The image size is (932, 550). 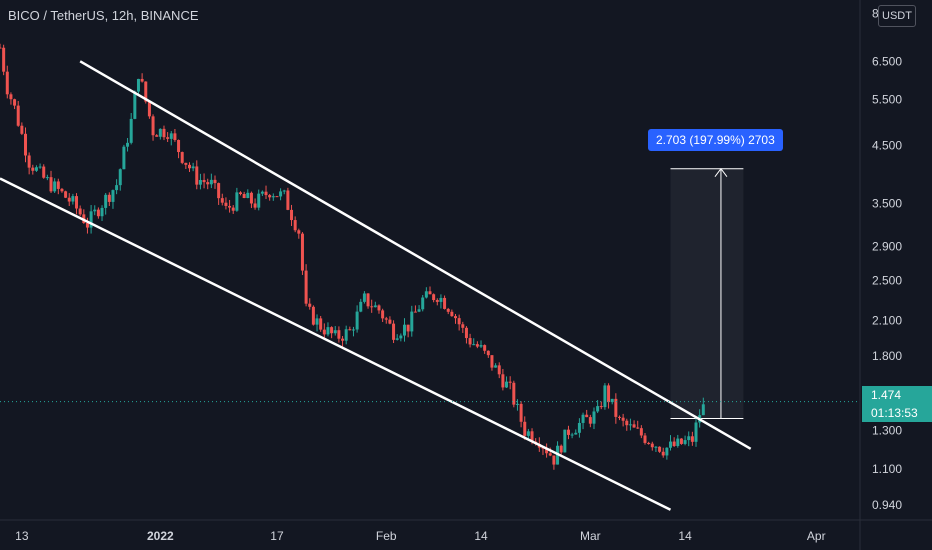 I want to click on time-tick-label: 2022, so click(x=160, y=536).